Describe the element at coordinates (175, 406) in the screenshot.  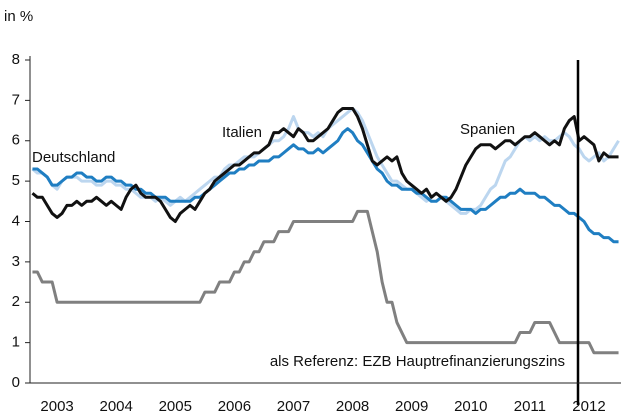
I see `x-tick-label: 2005` at that location.